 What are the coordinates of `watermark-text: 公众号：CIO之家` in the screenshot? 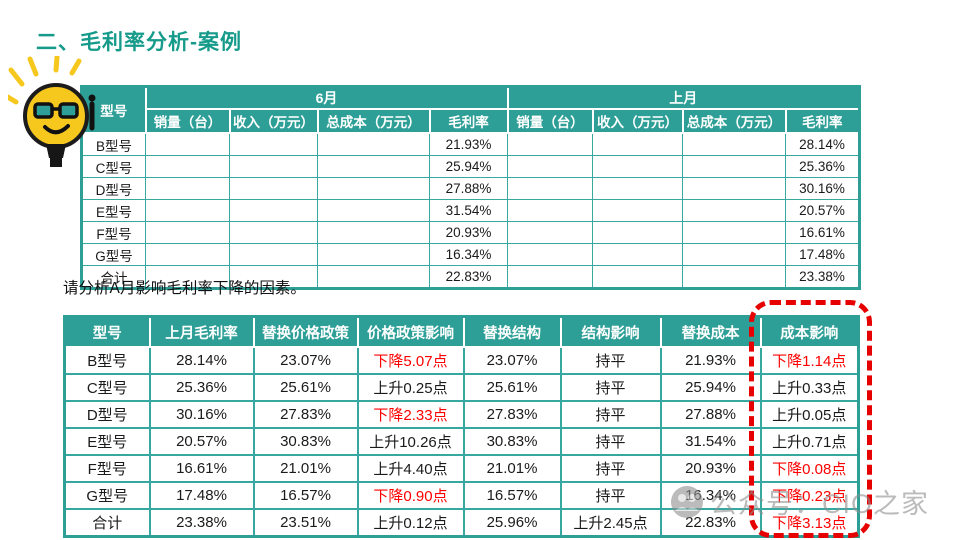 It's located at (820, 504).